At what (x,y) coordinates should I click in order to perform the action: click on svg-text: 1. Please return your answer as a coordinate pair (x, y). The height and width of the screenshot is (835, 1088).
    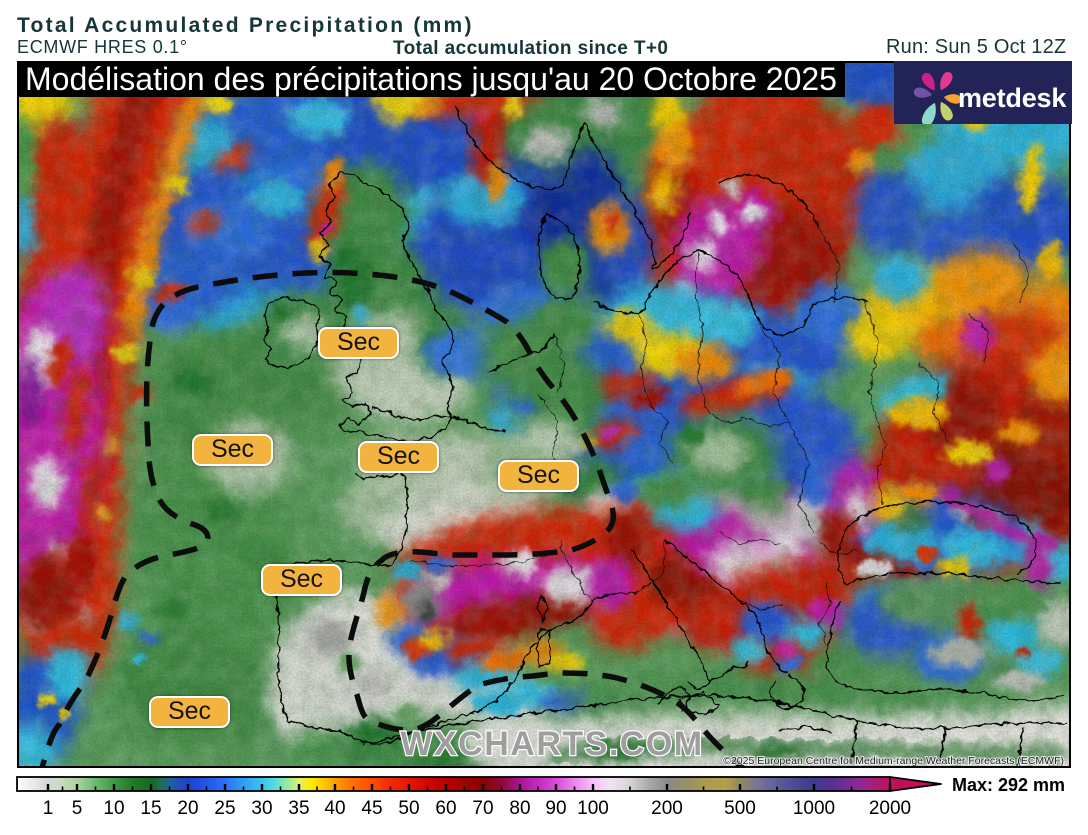
    Looking at the image, I should click on (48, 808).